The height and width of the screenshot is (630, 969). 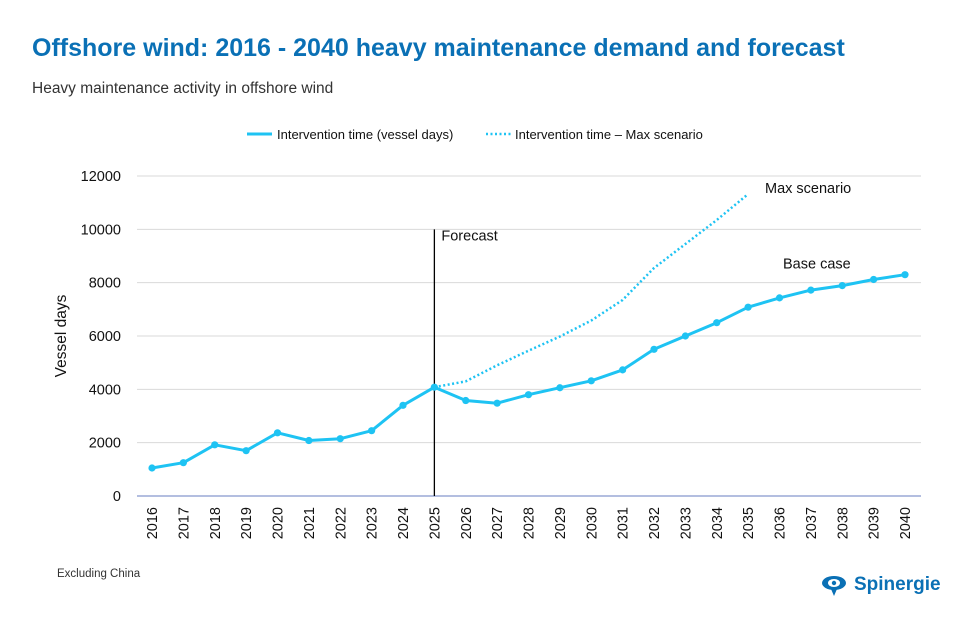 What do you see at coordinates (718, 523) in the screenshot?
I see `x-tick-label: 2034` at bounding box center [718, 523].